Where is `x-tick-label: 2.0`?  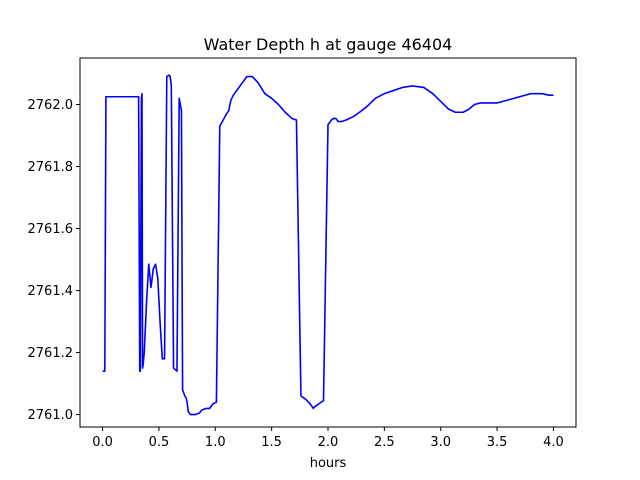
x-tick-label: 2.0 is located at coordinates (328, 442).